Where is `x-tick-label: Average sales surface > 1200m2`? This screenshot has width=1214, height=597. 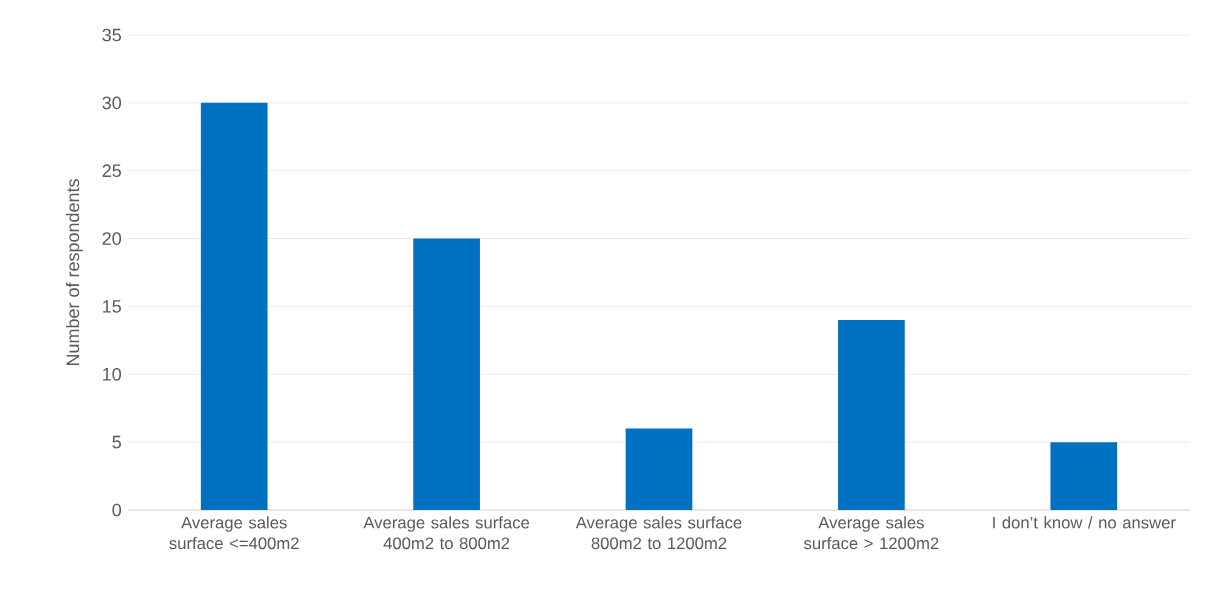
x-tick-label: Average sales surface > 1200m2 is located at coordinates (871, 533).